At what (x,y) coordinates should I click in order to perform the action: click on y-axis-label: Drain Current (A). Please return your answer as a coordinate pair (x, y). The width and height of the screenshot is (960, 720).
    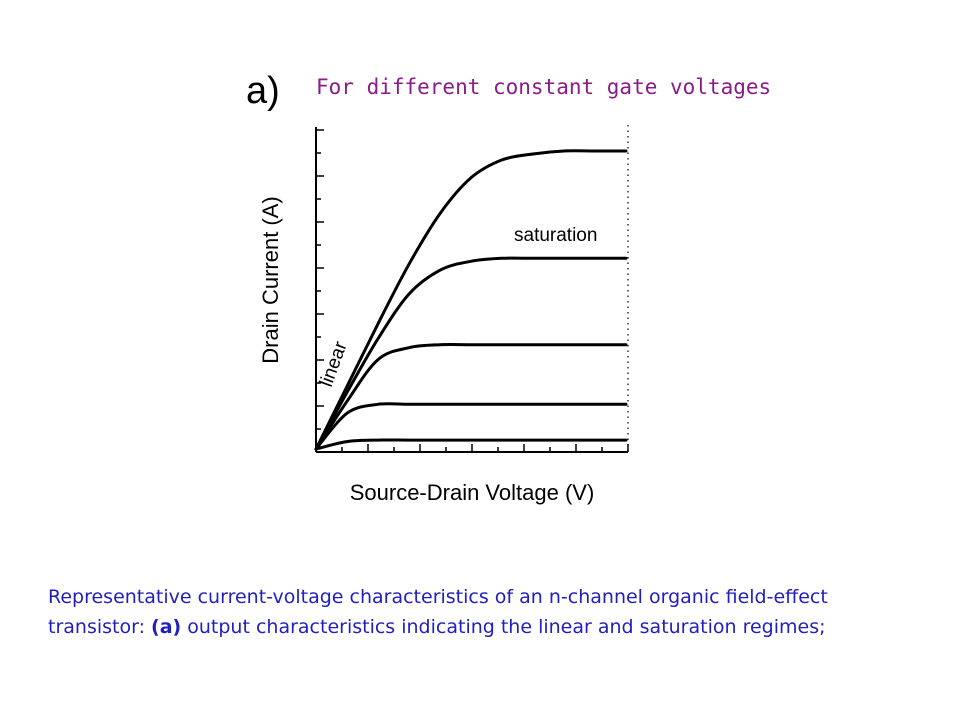
    Looking at the image, I should click on (270, 279).